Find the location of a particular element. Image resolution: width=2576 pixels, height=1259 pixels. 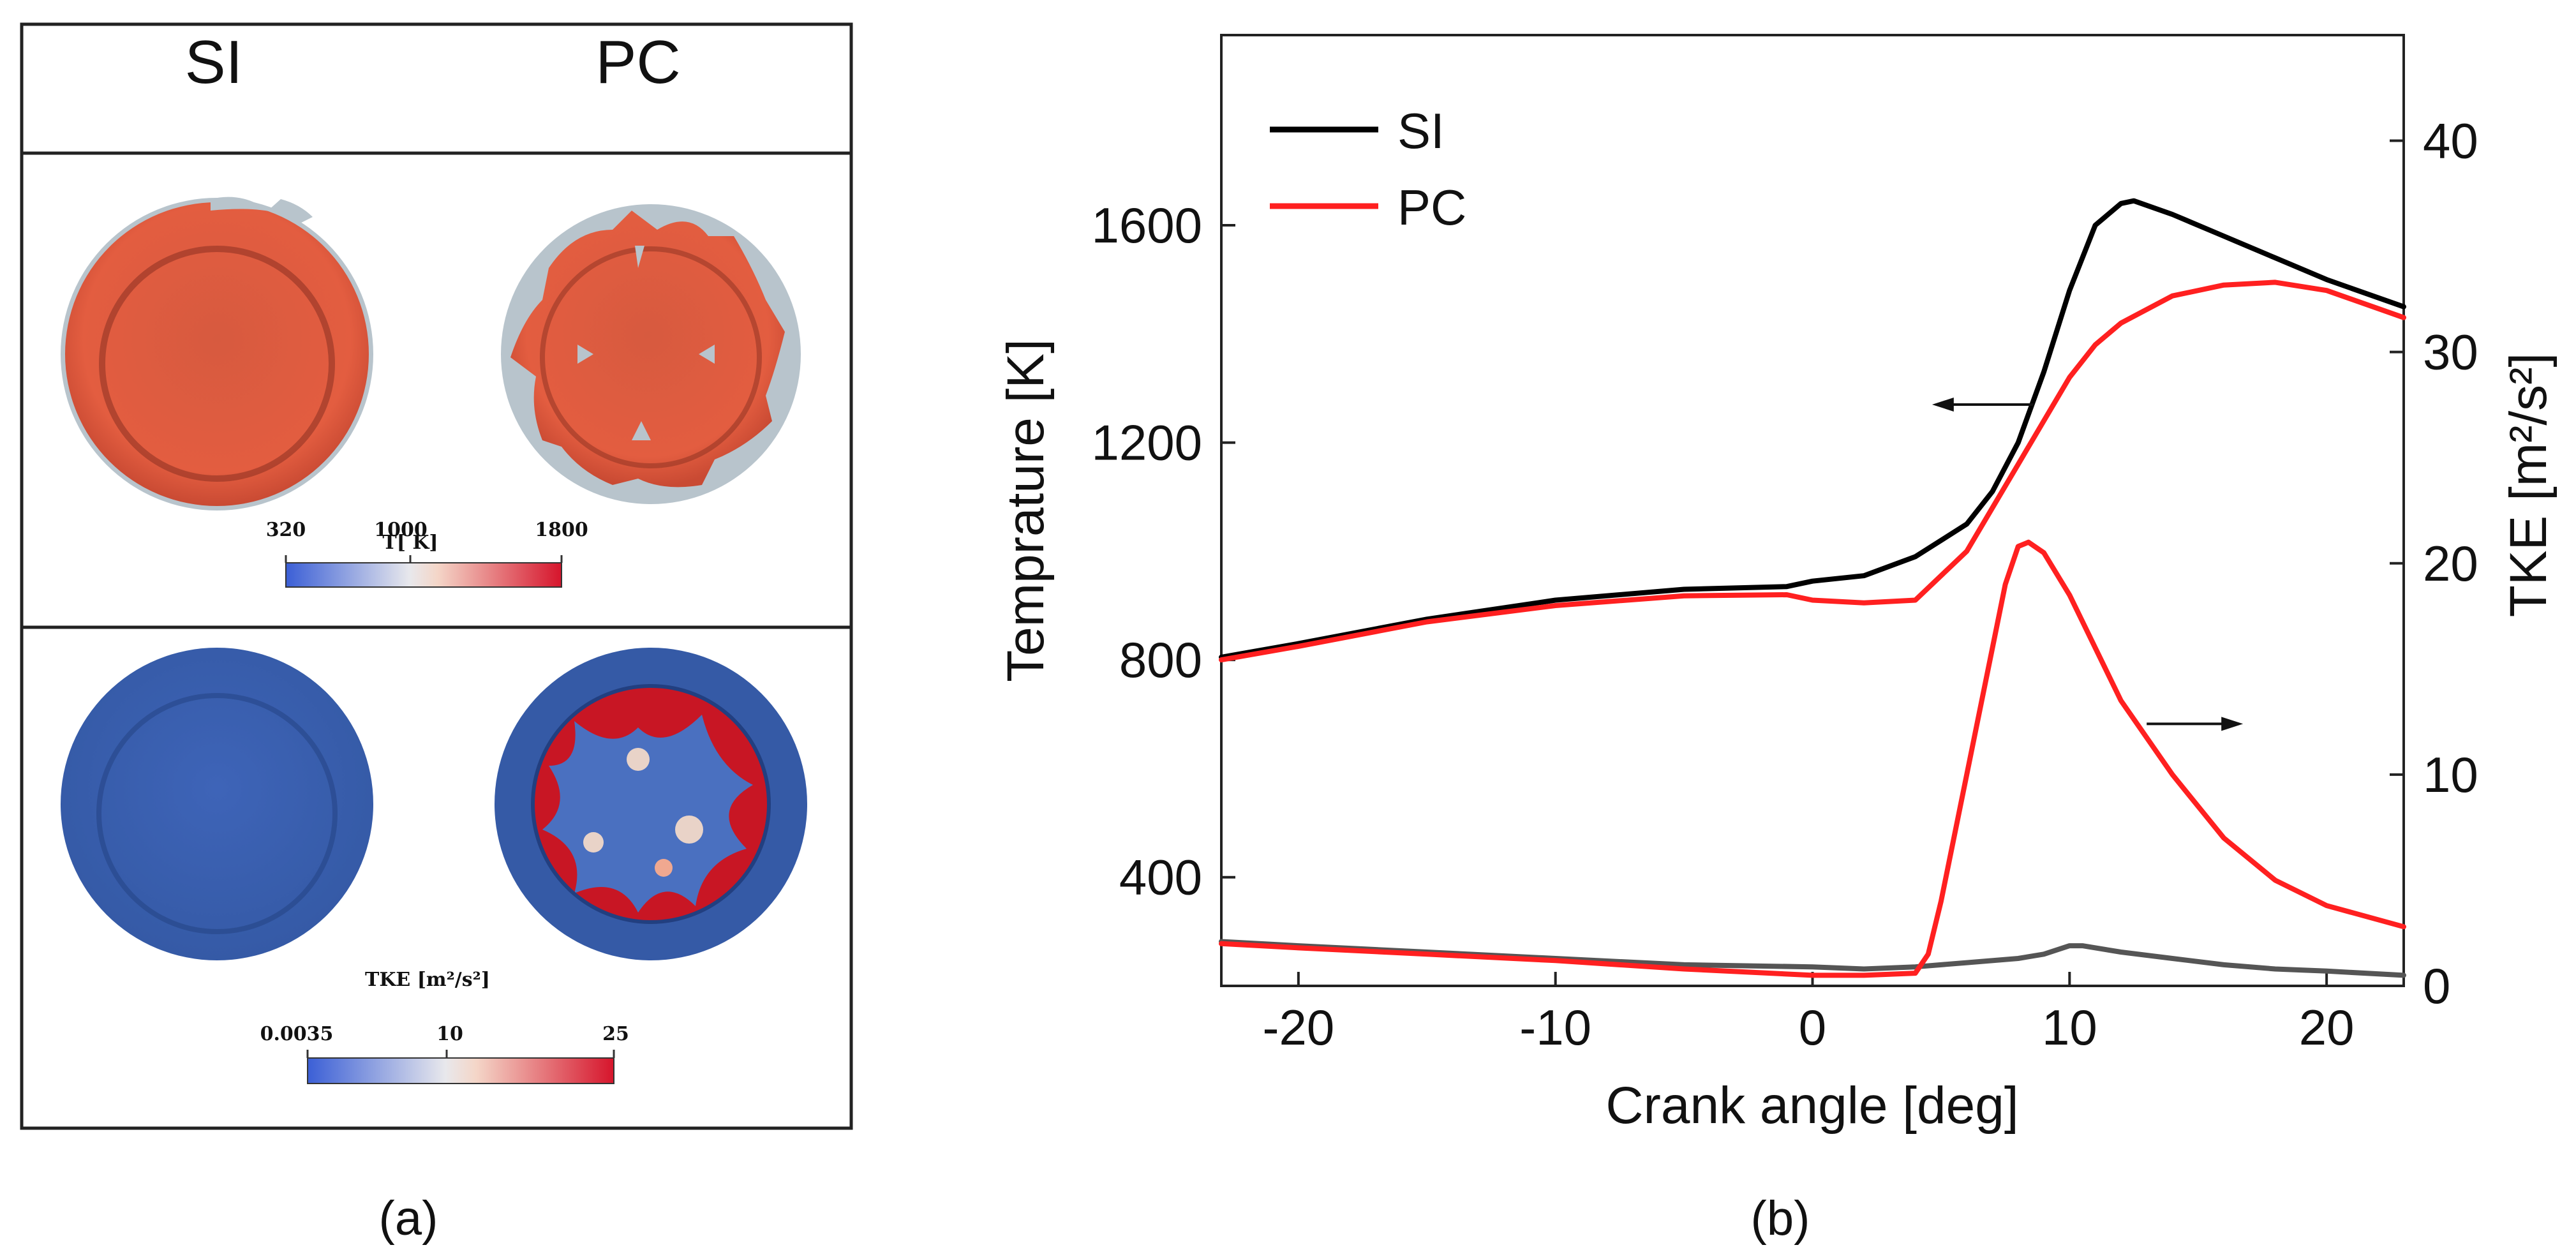

y2-tick-label: 0 is located at coordinates (2436, 986).